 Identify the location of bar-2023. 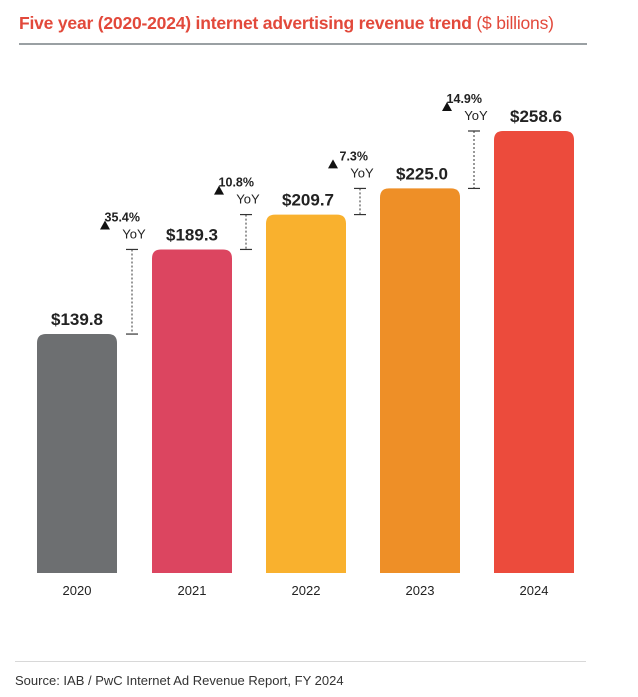
(420, 380).